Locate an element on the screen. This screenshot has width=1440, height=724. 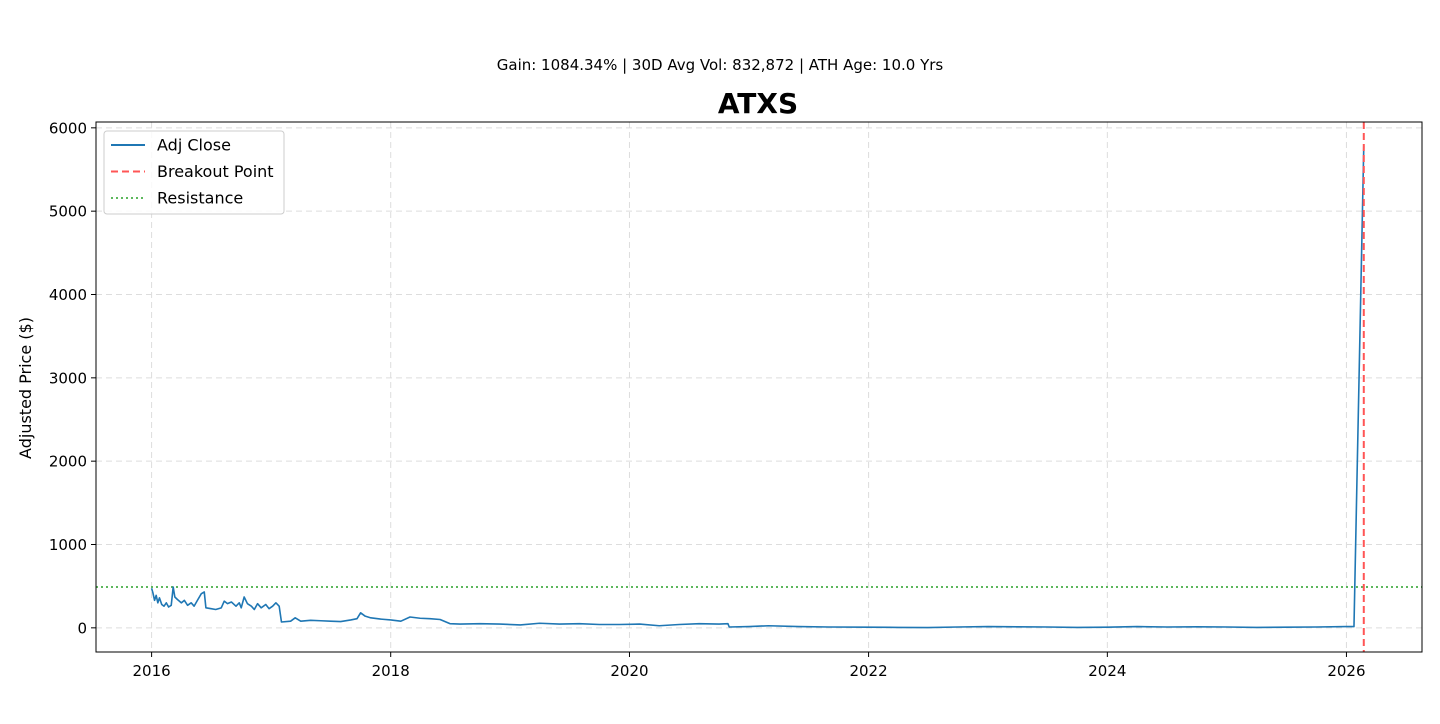
legend-label: Breakout Point is located at coordinates (215, 171).